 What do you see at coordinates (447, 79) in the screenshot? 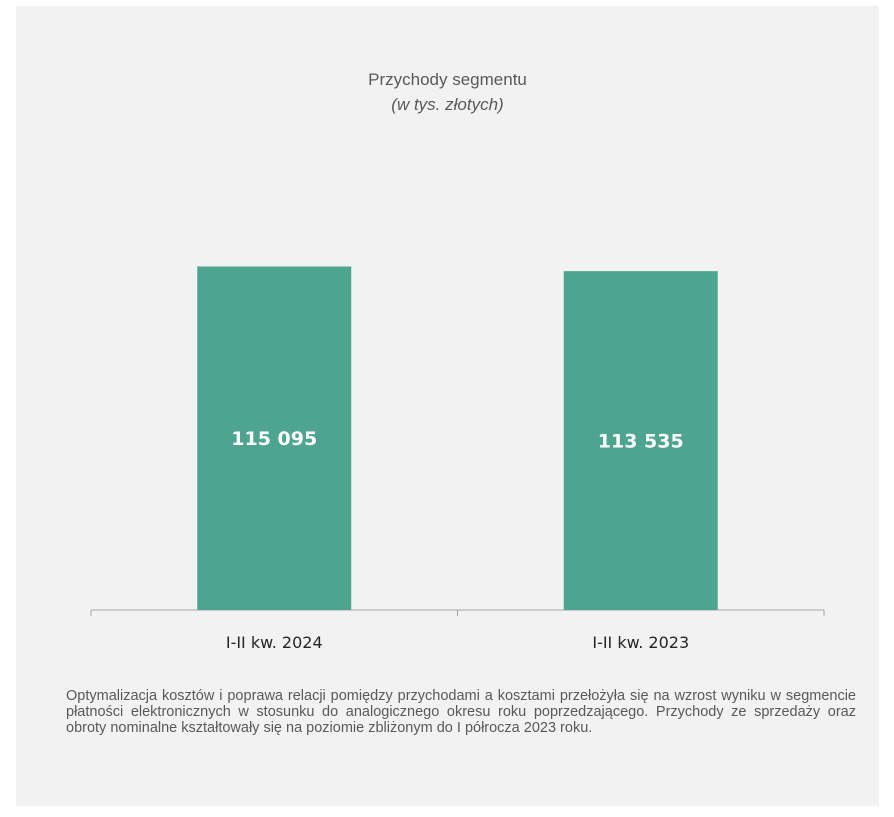
I see `chart-title: Przychody segmentu` at bounding box center [447, 79].